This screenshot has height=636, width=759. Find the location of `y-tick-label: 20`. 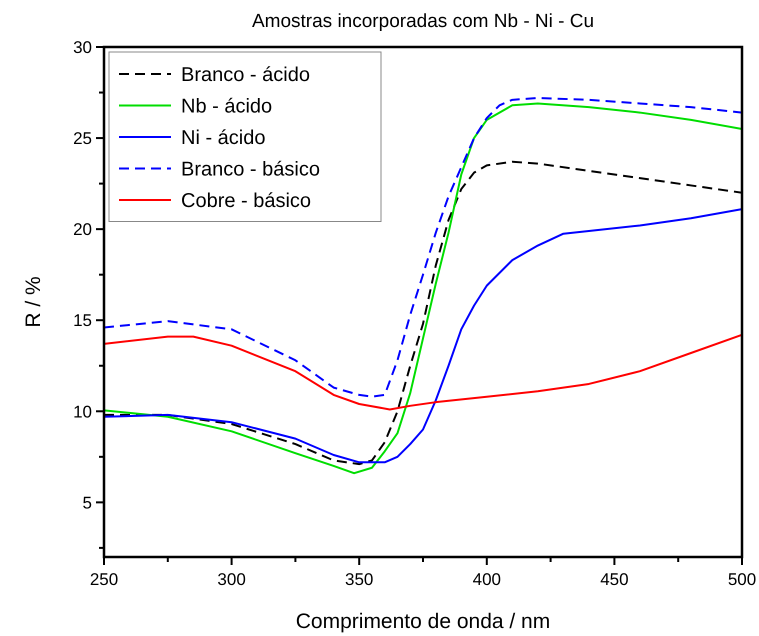

y-tick-label: 20 is located at coordinates (82, 230).